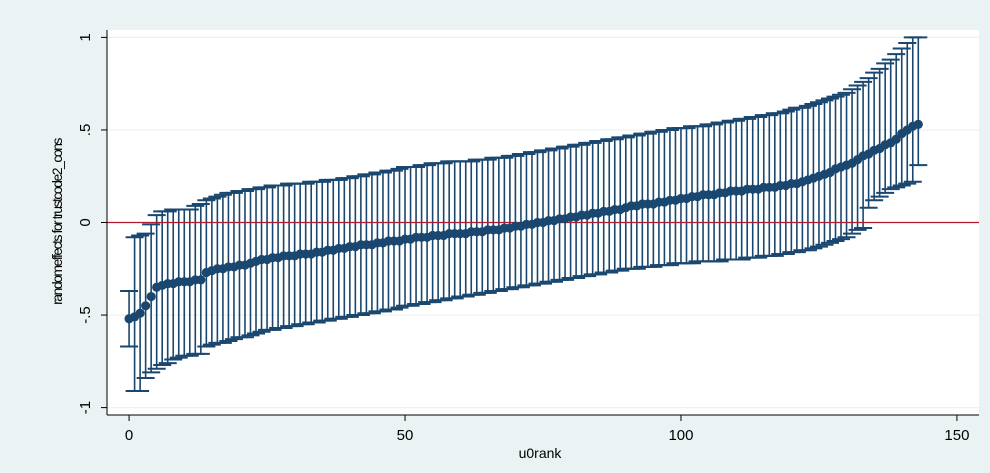 This screenshot has width=990, height=473. Describe the element at coordinates (85, 130) in the screenshot. I see `y-tick-label: .5` at that location.